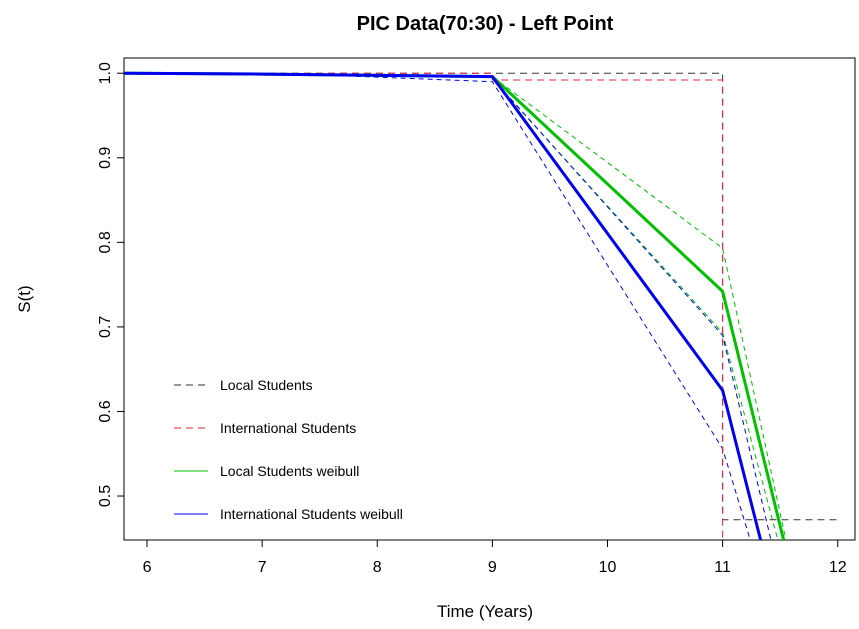 Image resolution: width=859 pixels, height=629 pixels. Describe the element at coordinates (289, 471) in the screenshot. I see `legend-label: Local Students weibull` at that location.